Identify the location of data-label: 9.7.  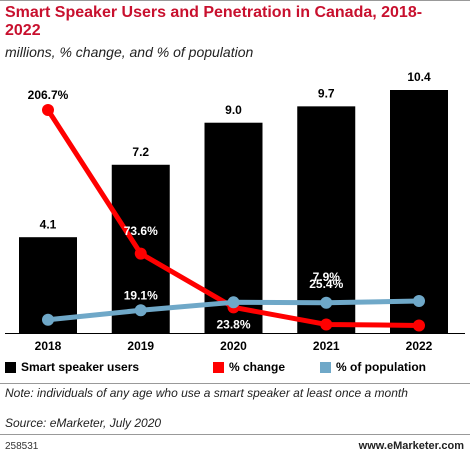
(326, 94).